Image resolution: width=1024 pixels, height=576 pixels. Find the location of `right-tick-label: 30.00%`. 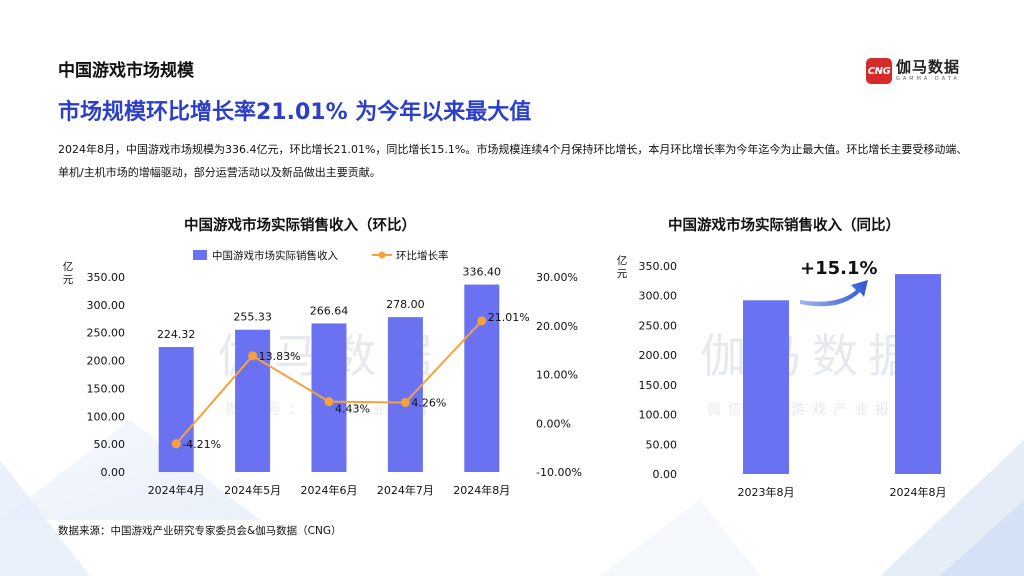

right-tick-label: 30.00% is located at coordinates (557, 277).